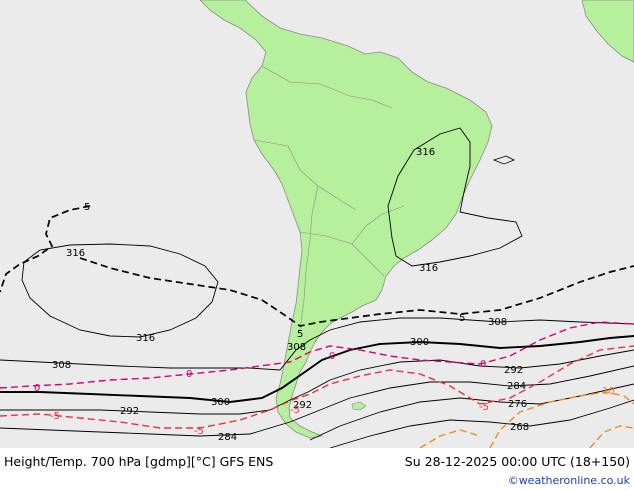 The width and height of the screenshot is (634, 490). What do you see at coordinates (120, 290) in the screenshot?
I see `contour-316-pacific` at bounding box center [120, 290].